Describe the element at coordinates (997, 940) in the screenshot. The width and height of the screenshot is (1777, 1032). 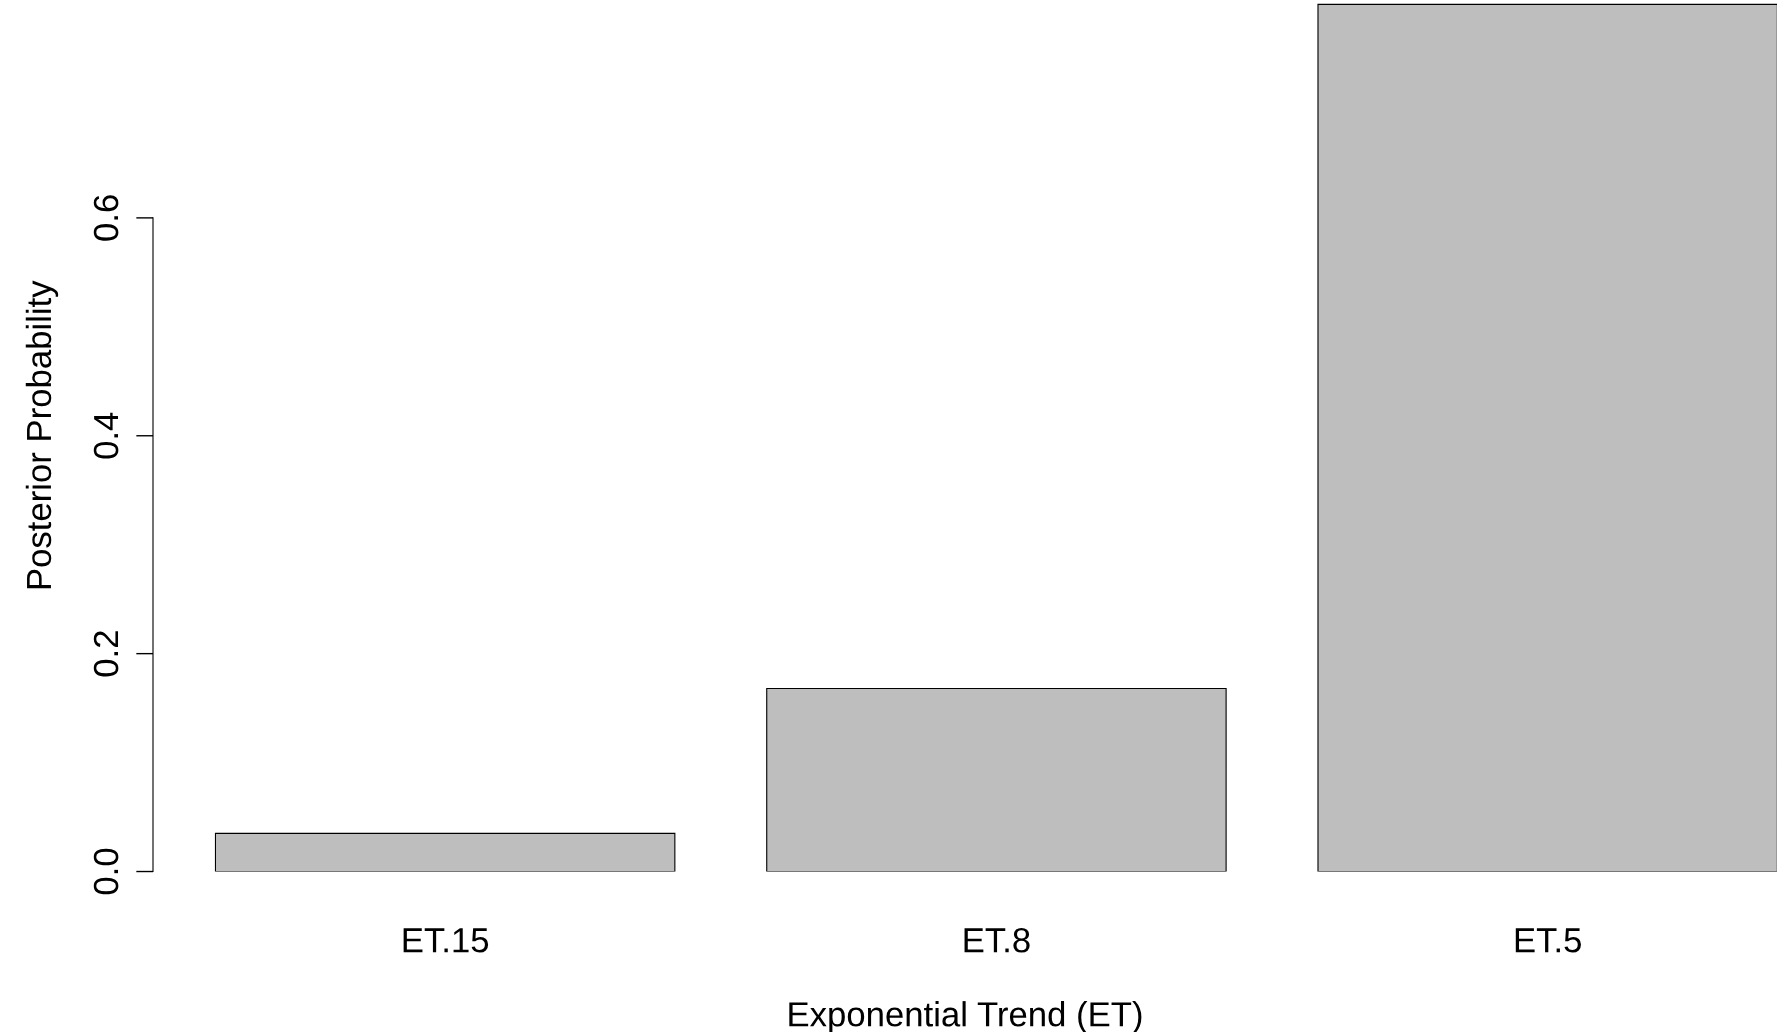
I see `x-tick-label: ET.8` at that location.